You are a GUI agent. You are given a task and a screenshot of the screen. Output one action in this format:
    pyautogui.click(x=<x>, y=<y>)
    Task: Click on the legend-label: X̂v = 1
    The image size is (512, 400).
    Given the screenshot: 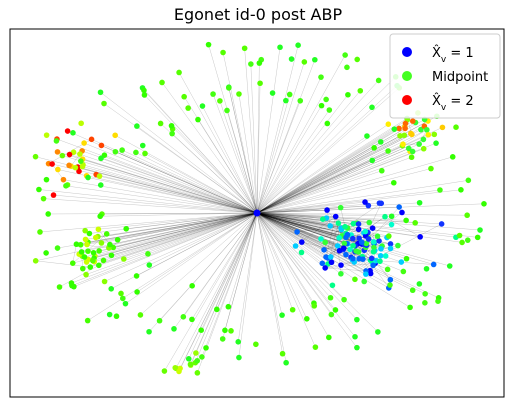 What is the action you would take?
    pyautogui.click(x=453, y=55)
    